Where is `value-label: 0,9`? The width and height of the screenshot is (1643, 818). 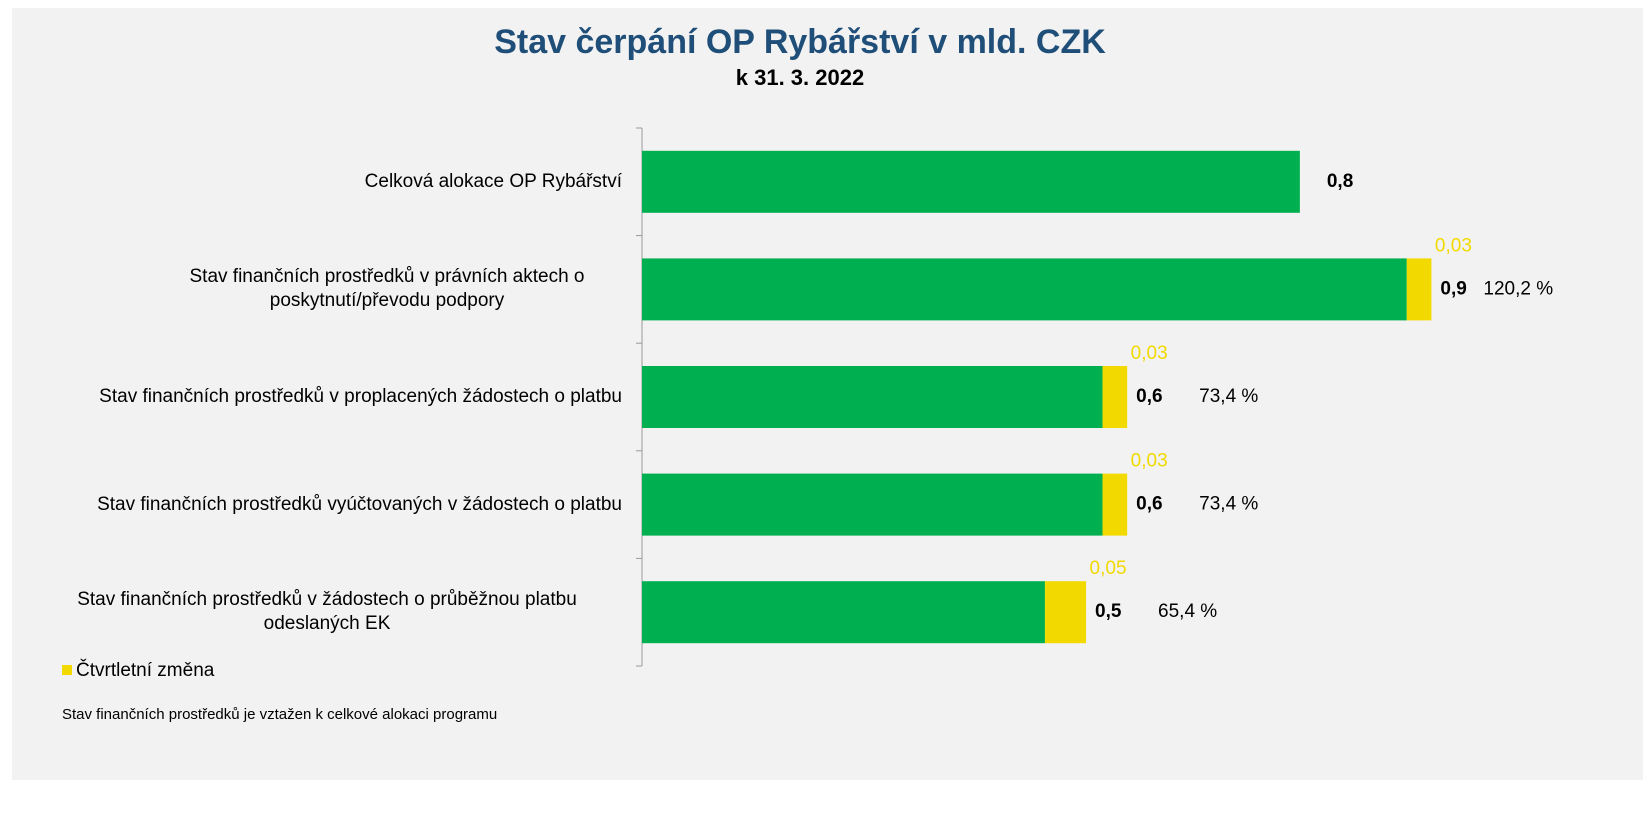 value-label: 0,9 is located at coordinates (1453, 288).